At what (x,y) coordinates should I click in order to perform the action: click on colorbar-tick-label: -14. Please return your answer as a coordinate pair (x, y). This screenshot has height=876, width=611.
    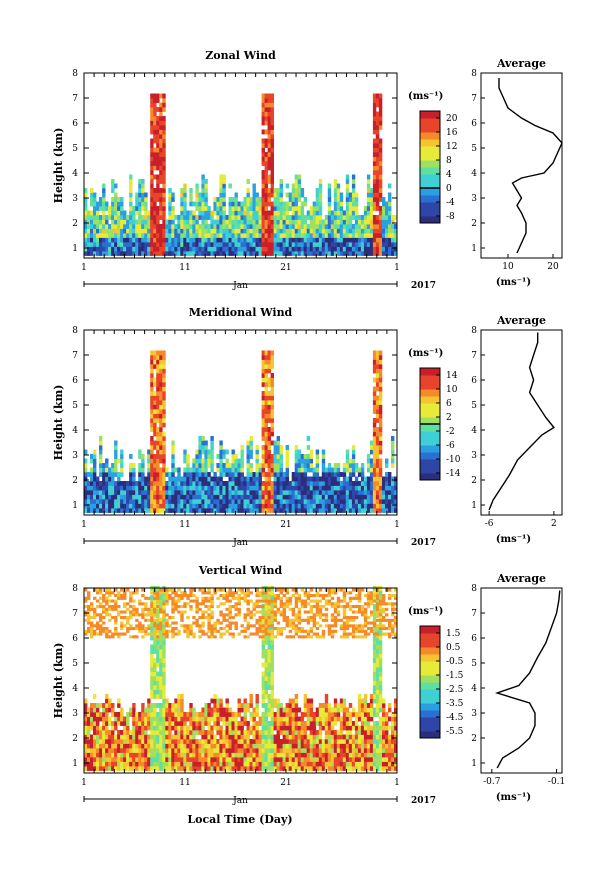
    Looking at the image, I should click on (453, 474).